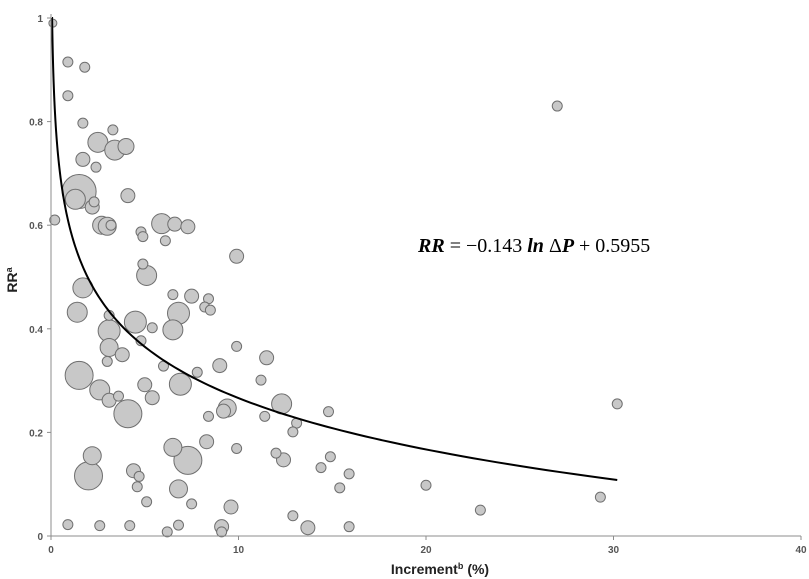 Image resolution: width=809 pixels, height=579 pixels. Describe the element at coordinates (426, 550) in the screenshot. I see `x-tick-label: 20` at that location.